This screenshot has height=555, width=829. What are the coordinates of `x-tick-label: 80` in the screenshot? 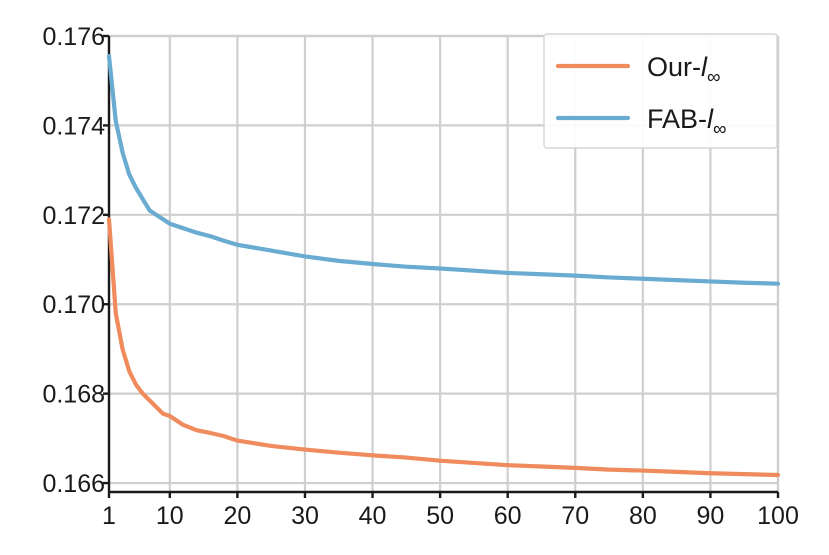 It's located at (643, 516).